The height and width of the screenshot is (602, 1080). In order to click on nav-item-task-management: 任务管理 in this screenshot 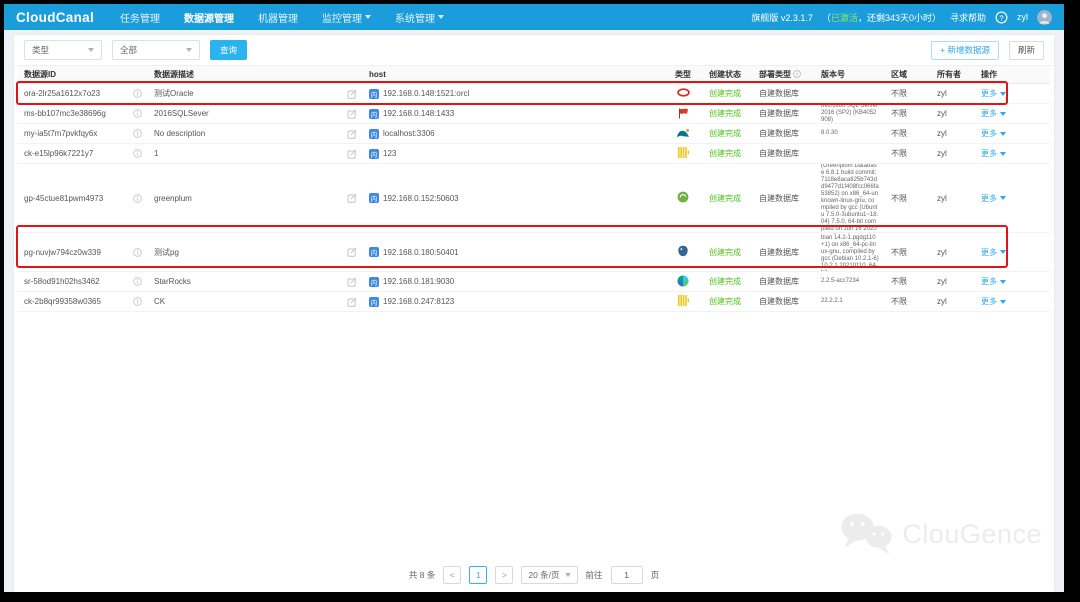, I will do `click(140, 19)`.